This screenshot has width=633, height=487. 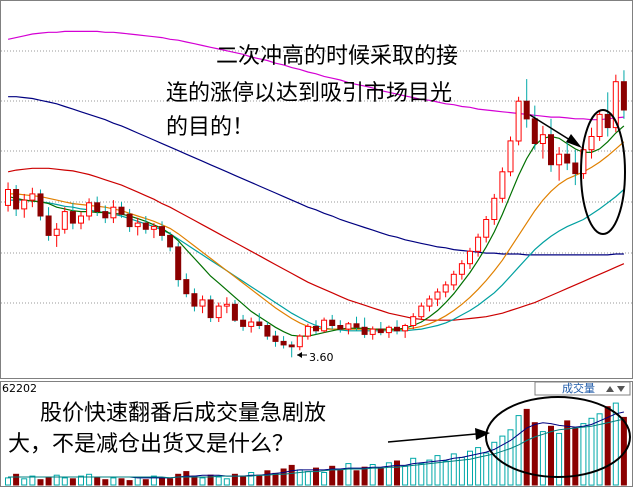 I want to click on bottom-annotation-line-2: 大，不是减仓出货又是什么？, so click(x=151, y=444).